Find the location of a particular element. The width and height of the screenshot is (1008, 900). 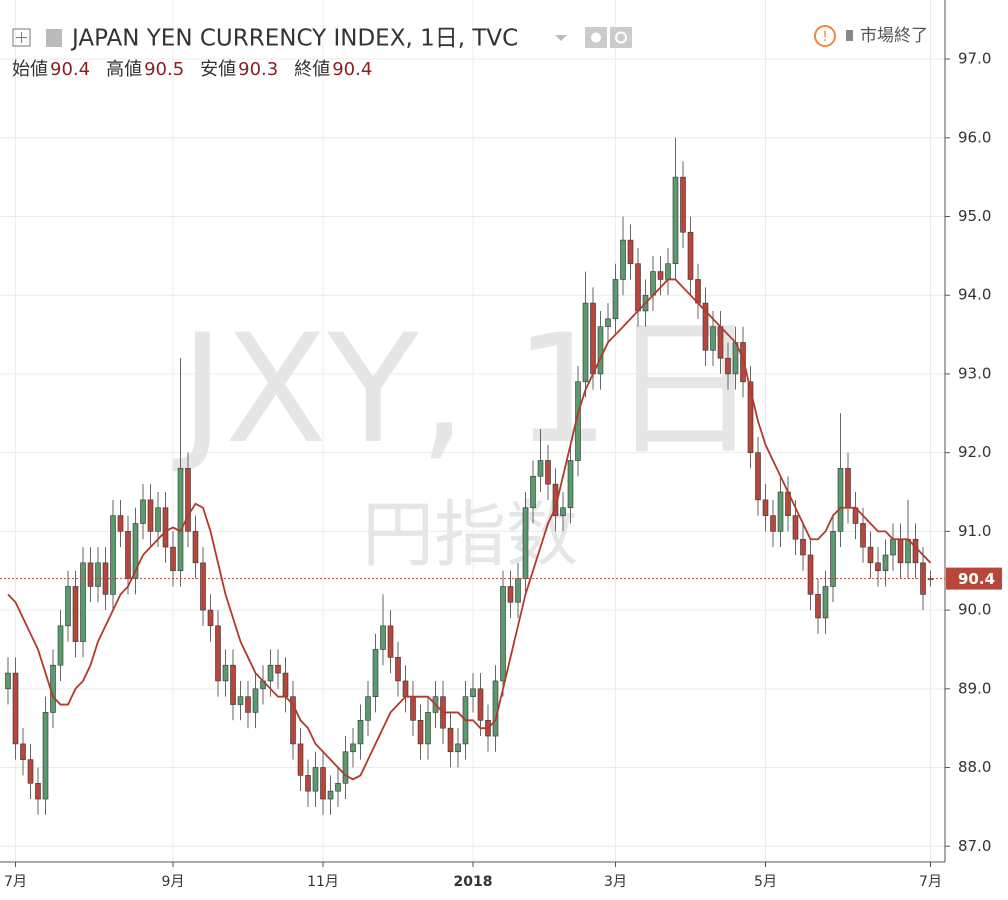

ohlc-label: 終値 is located at coordinates (312, 69).